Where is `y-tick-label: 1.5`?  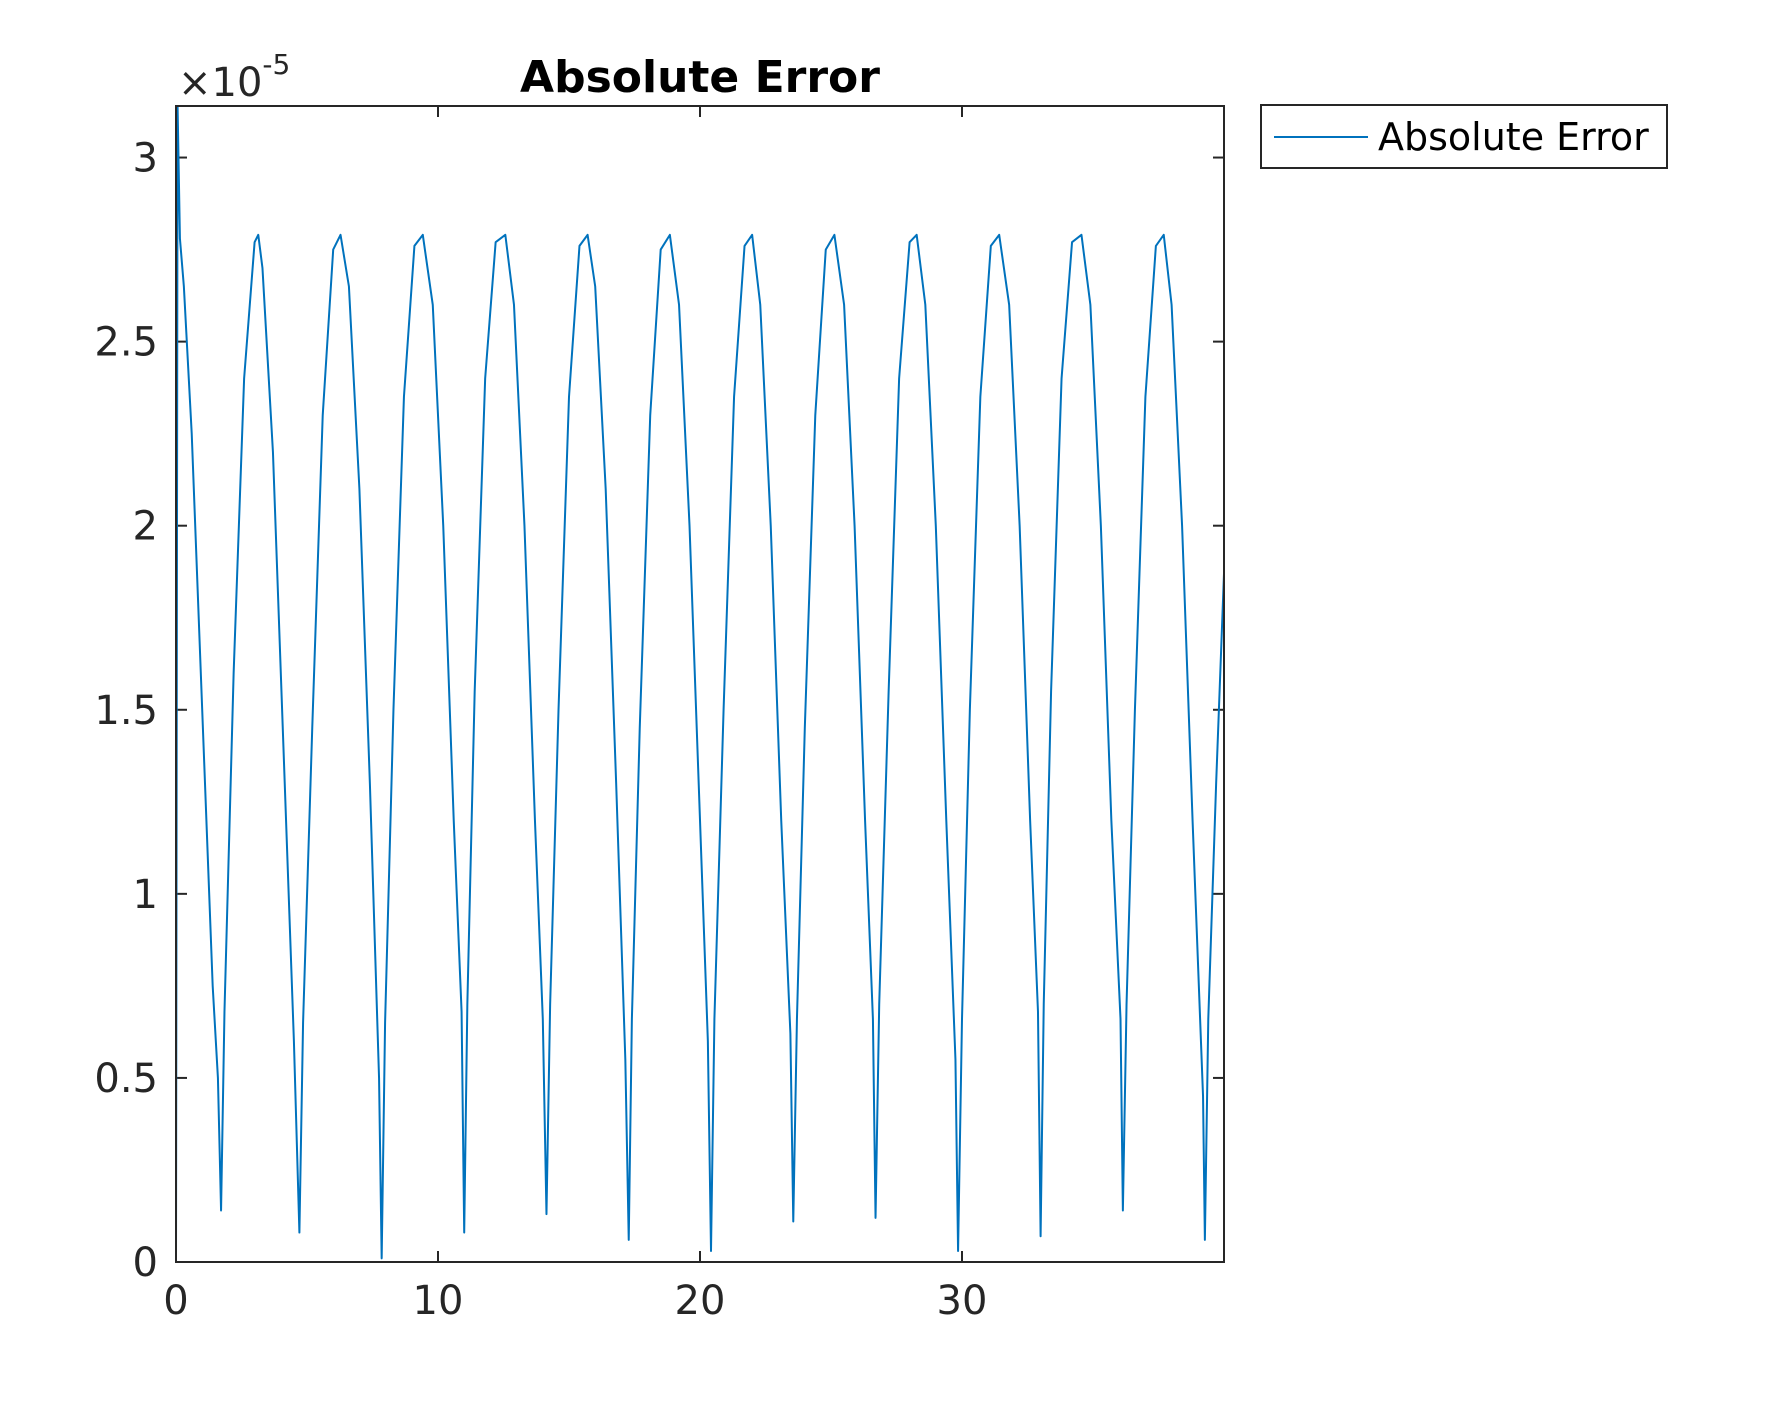
y-tick-label: 1.5 is located at coordinates (126, 711).